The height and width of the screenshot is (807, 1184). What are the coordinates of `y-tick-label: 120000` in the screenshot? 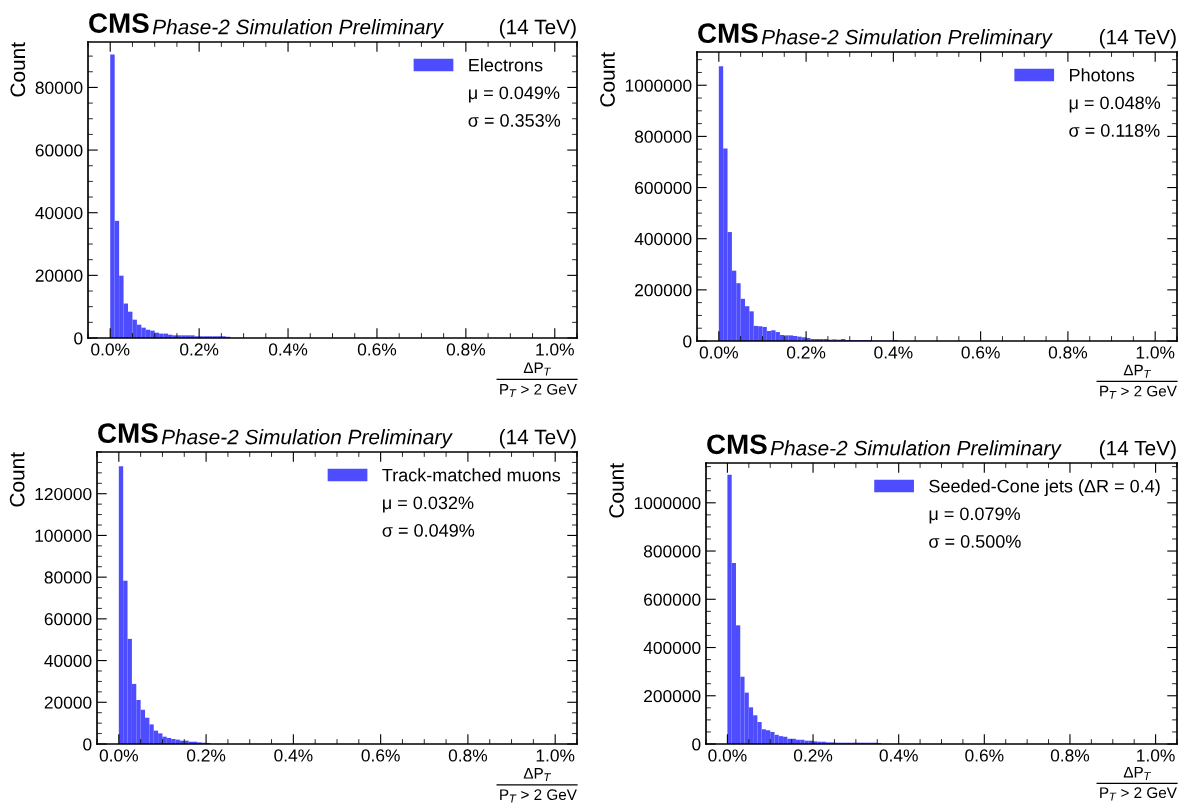 It's located at (63, 494).